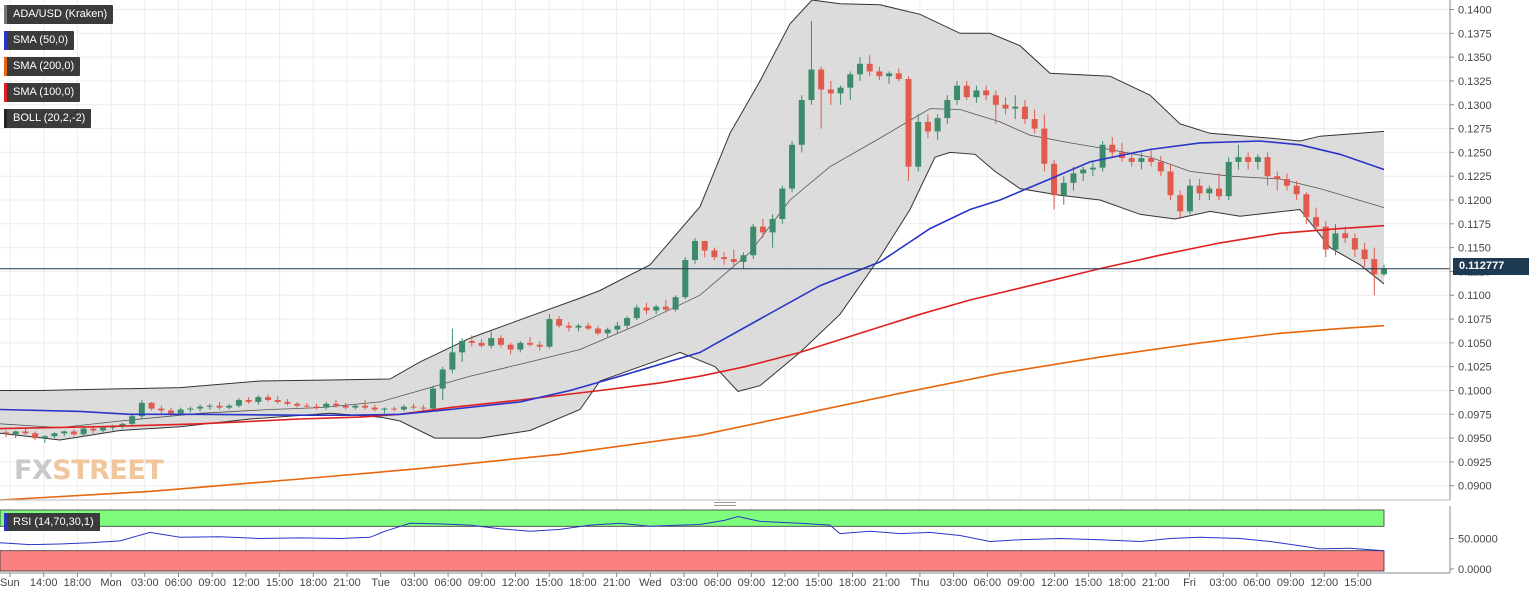  What do you see at coordinates (52, 522) in the screenshot?
I see `rsi-legend-label: RSI (14,70,30,1)` at bounding box center [52, 522].